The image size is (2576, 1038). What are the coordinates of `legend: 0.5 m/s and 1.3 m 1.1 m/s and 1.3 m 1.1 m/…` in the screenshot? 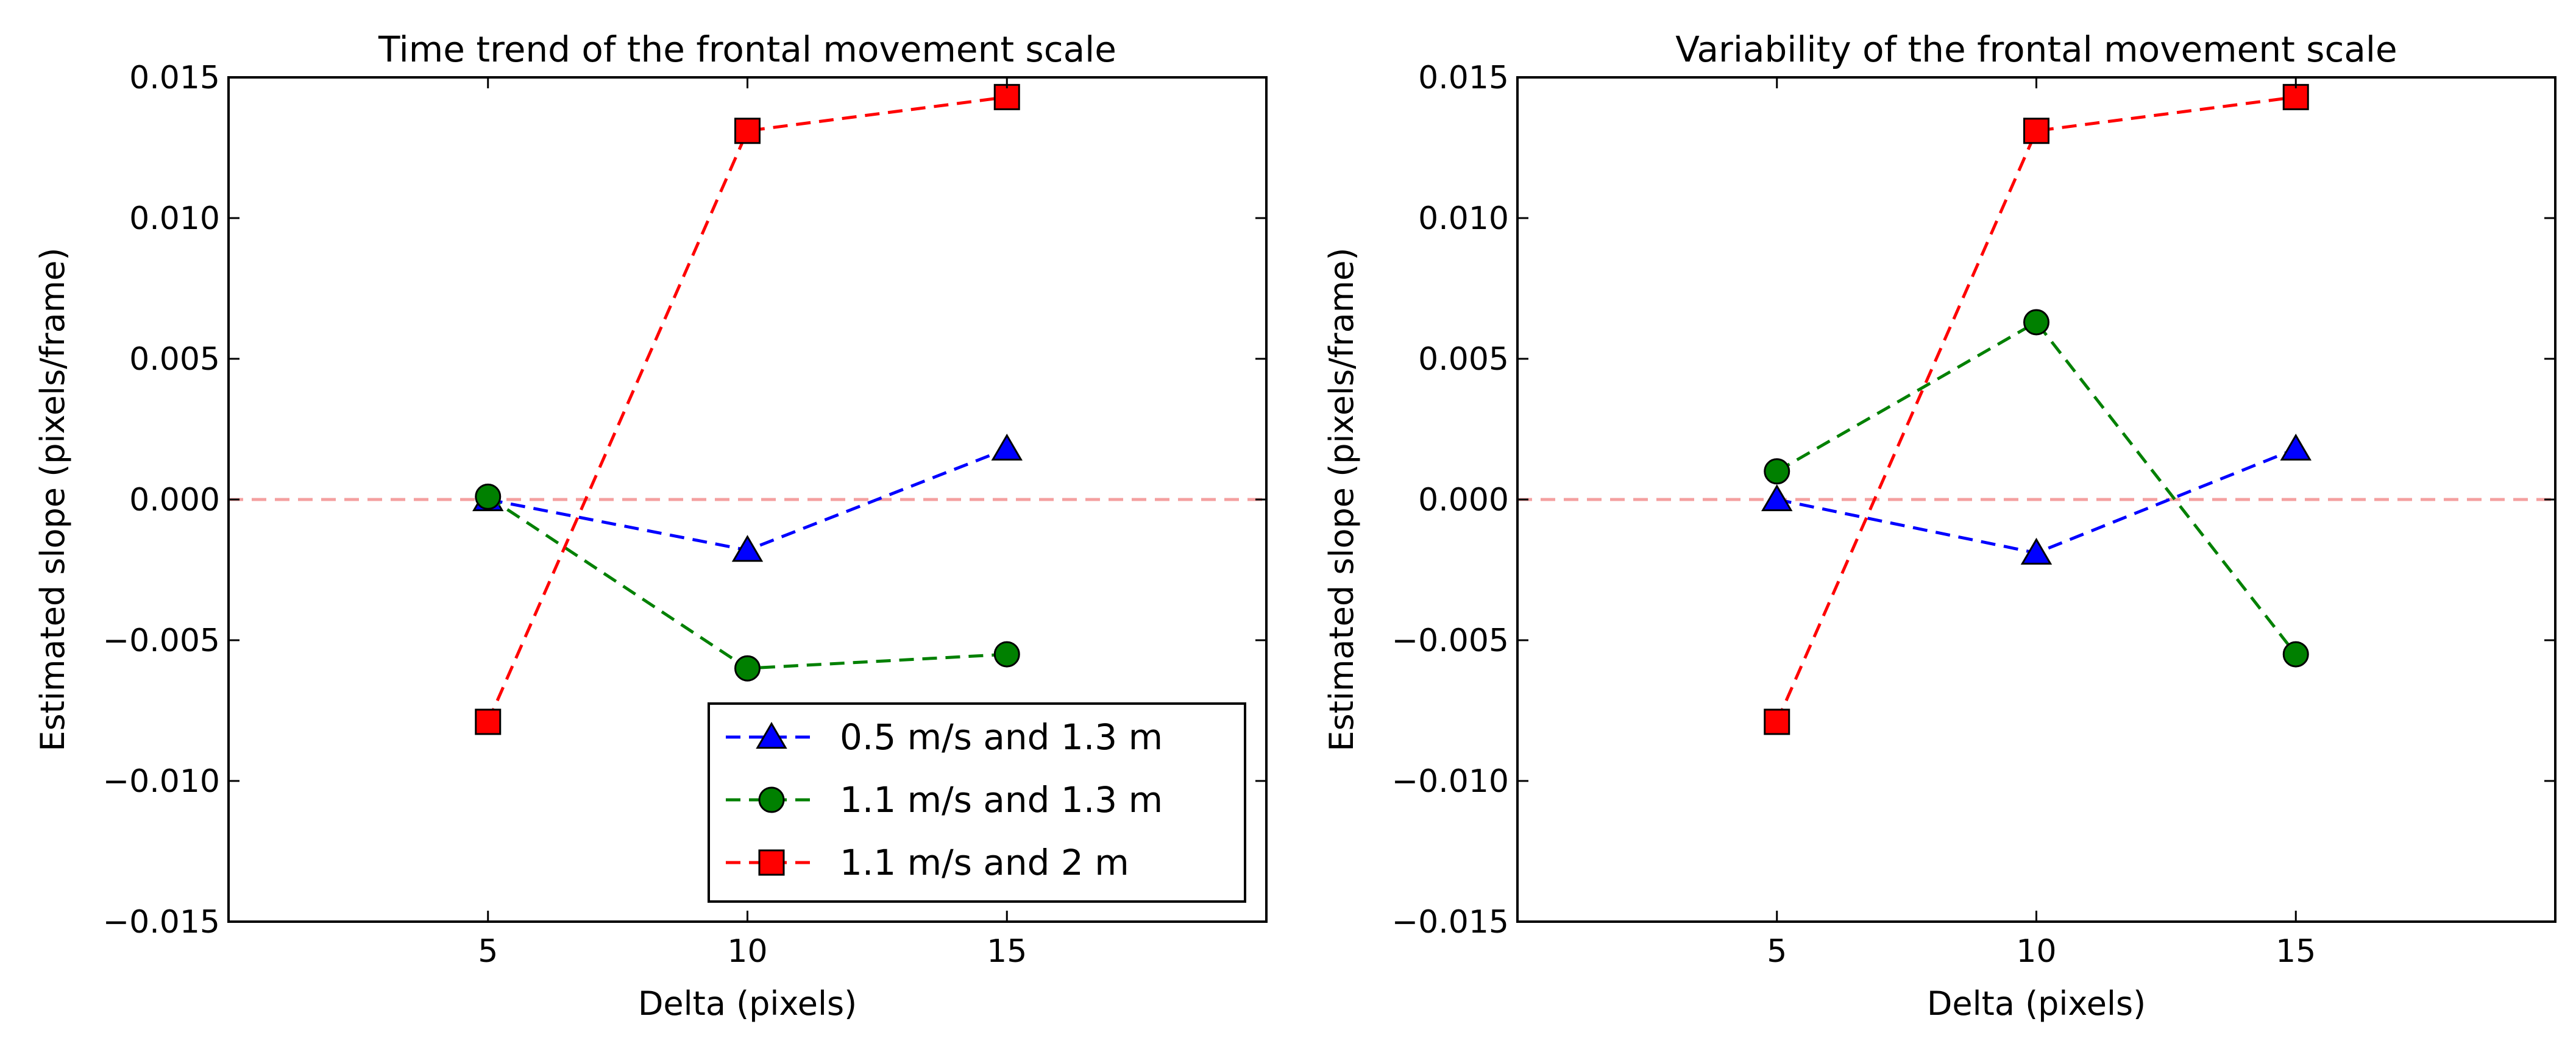 It's located at (977, 802).